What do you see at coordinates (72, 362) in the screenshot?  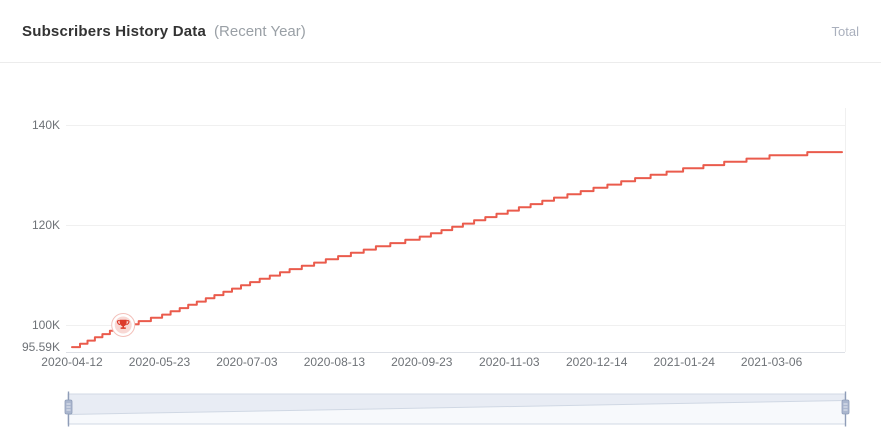 I see `x-axis-label: 2020-04-12` at bounding box center [72, 362].